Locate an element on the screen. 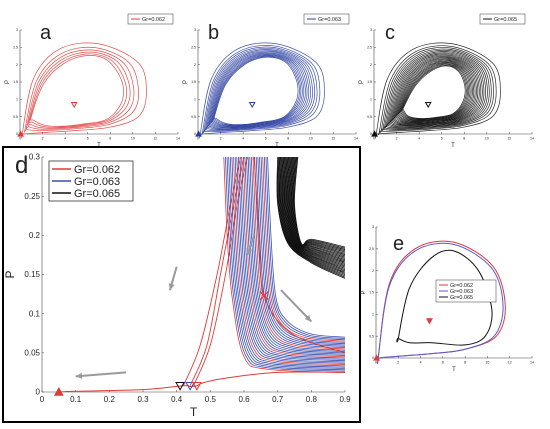 The height and width of the screenshot is (429, 550). y-tick-label: 2.5 is located at coordinates (369, 48).